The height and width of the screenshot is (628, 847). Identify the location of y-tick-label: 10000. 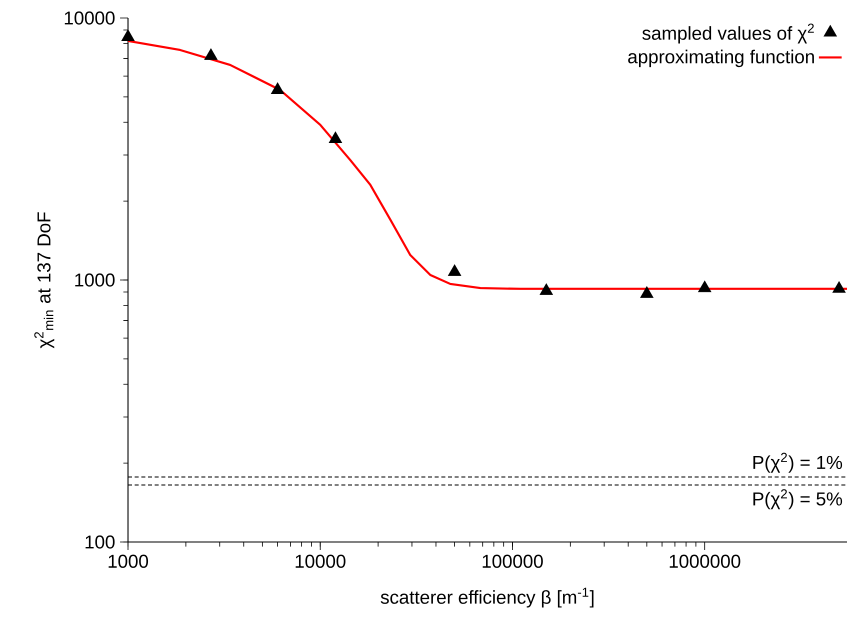
(89, 18).